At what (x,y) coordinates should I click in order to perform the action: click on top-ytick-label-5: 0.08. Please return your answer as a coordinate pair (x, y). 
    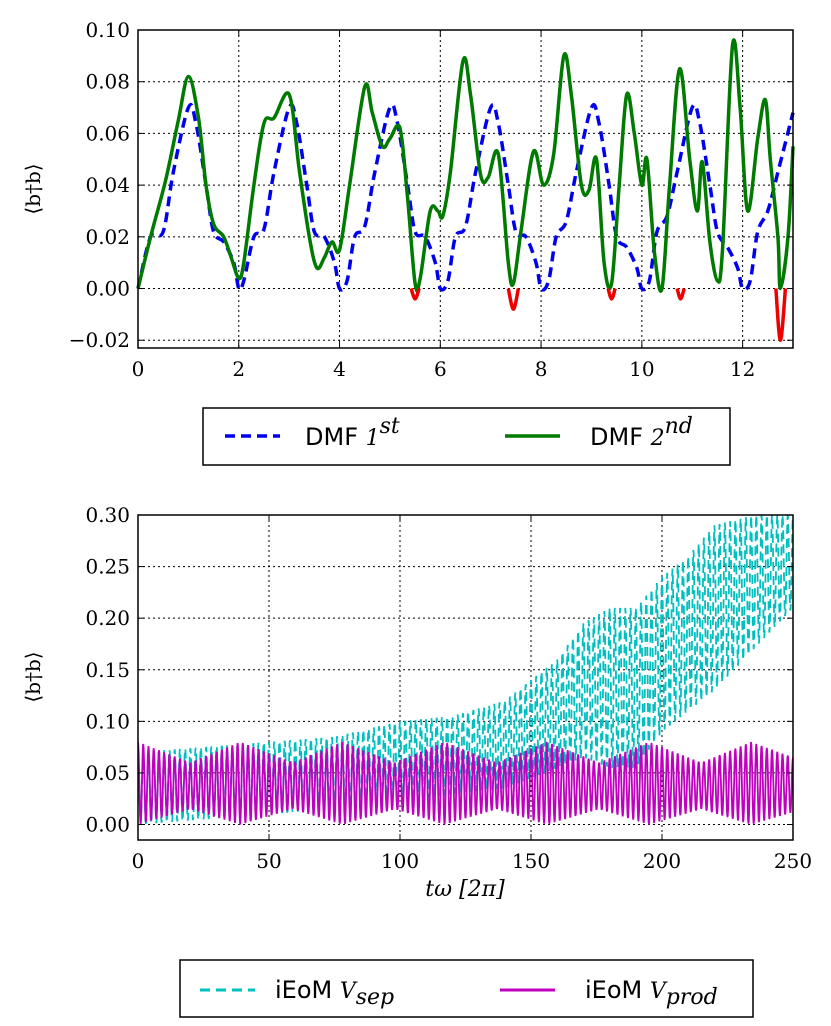
    Looking at the image, I should click on (107, 82).